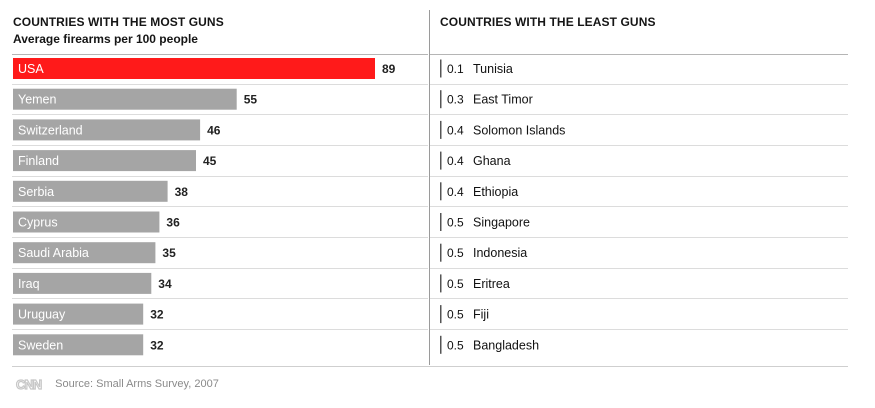 This screenshot has width=875, height=408. I want to click on bar-label: USA, so click(31, 69).